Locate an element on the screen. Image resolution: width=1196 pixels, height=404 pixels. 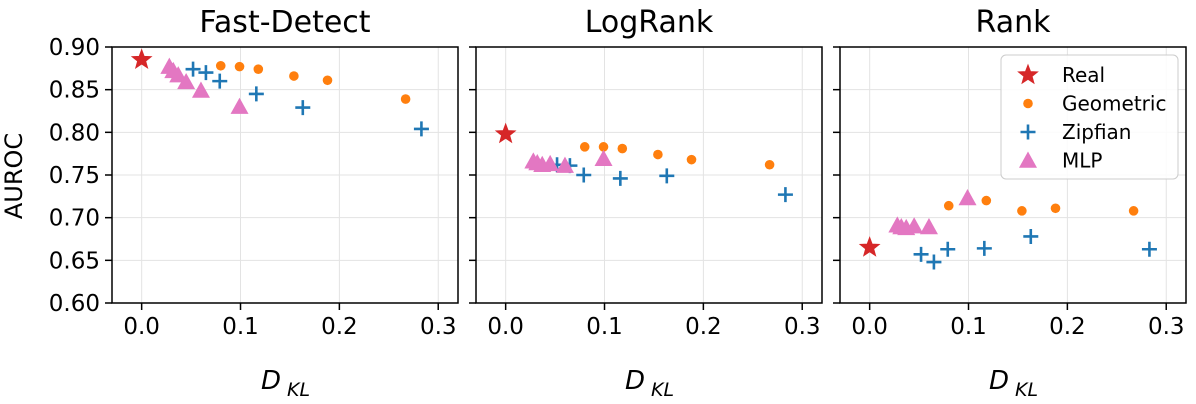
panel-title: Fast-Detect is located at coordinates (284, 22).